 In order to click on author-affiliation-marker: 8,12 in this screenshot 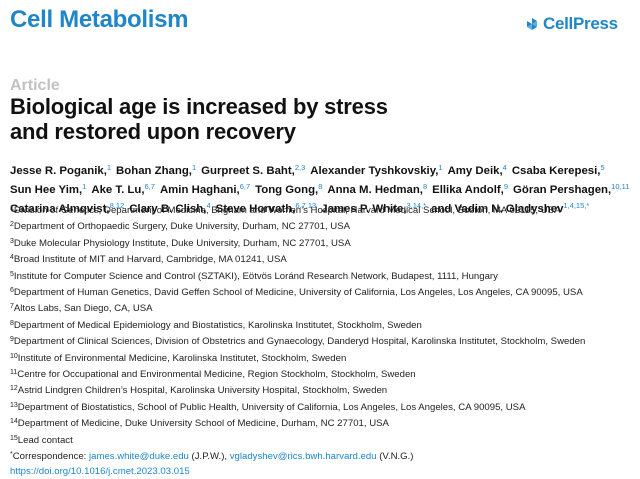, I will do `click(117, 205)`.